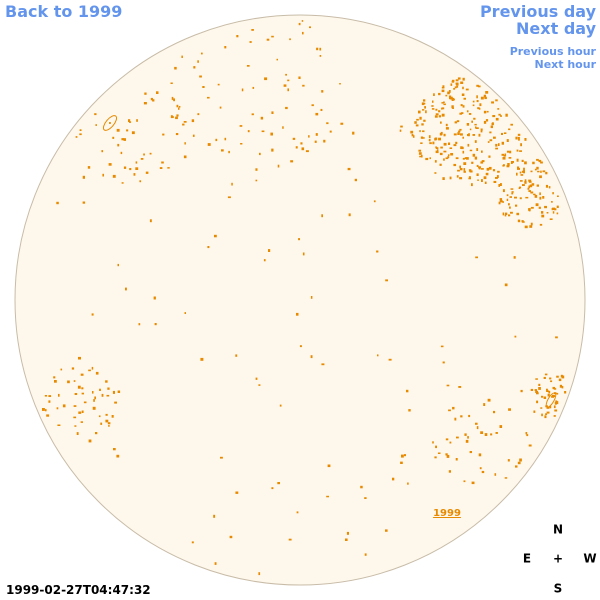 The height and width of the screenshot is (600, 600). I want to click on year-label: 1999, so click(447, 513).